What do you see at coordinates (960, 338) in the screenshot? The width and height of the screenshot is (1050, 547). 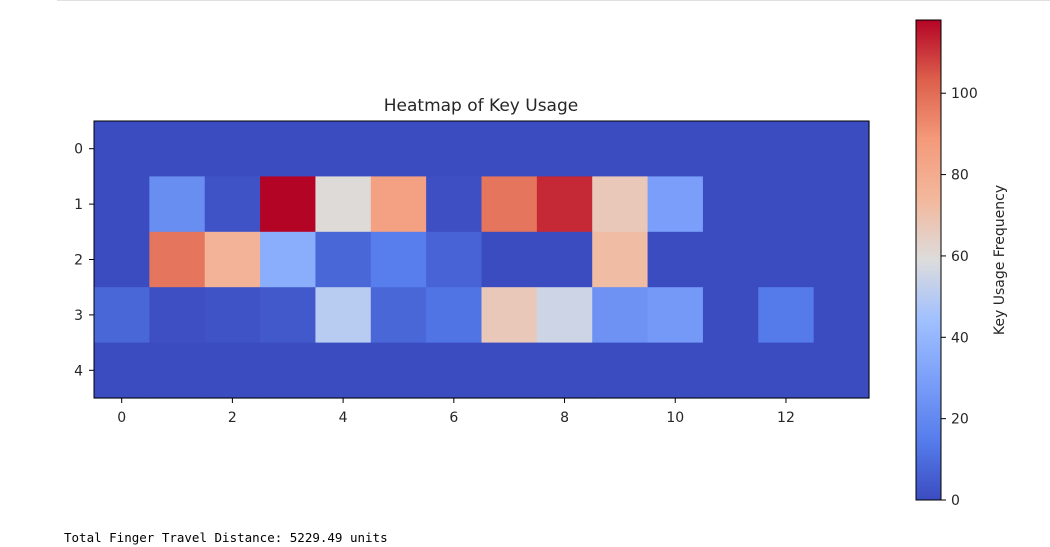 I see `colorbar-tick-label: 40` at bounding box center [960, 338].